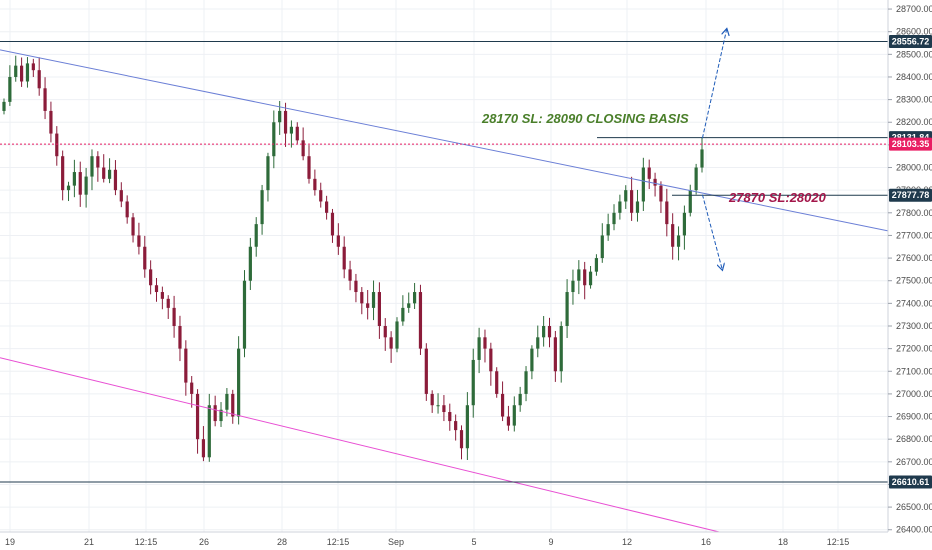  Describe the element at coordinates (585, 118) in the screenshot. I see `annotation-label: 28170 SL: 28090 CLOSING BASIS` at that location.